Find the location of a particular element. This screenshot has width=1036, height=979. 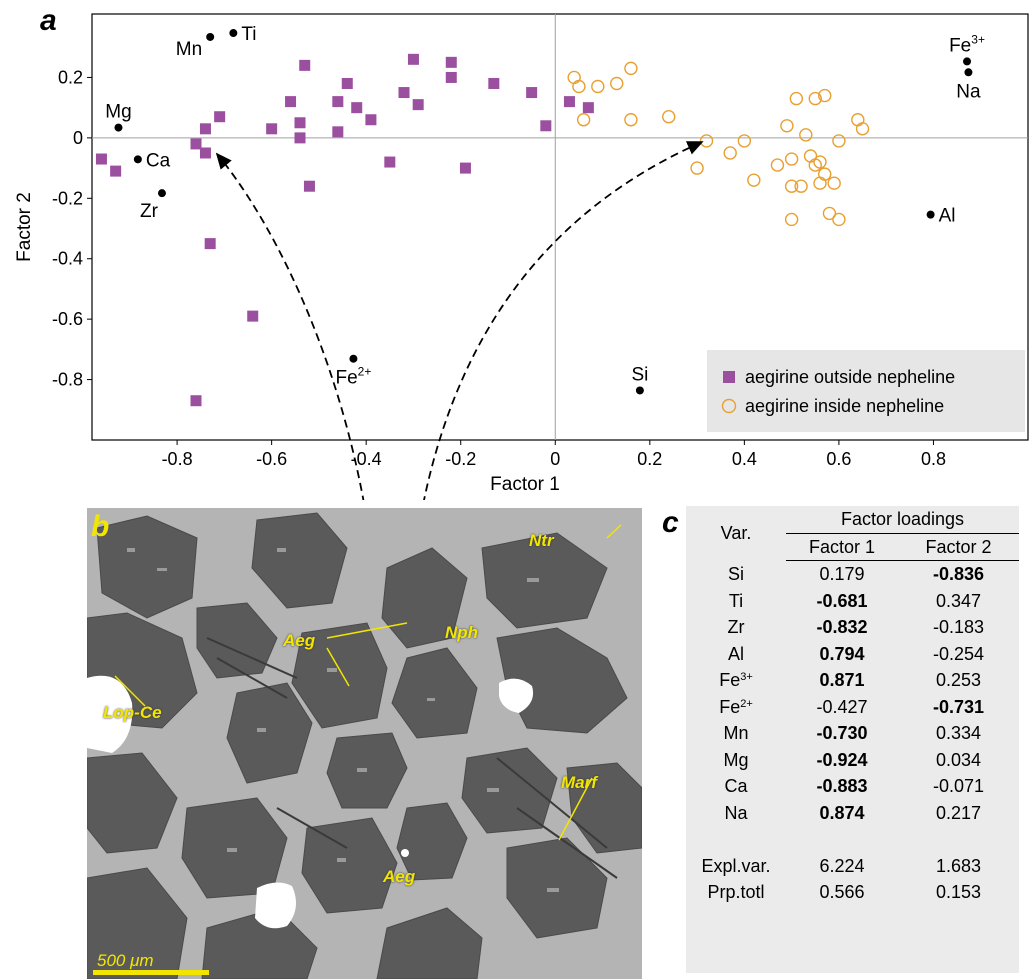

table-row: Mn -0.730 0.334 is located at coordinates (852, 733).